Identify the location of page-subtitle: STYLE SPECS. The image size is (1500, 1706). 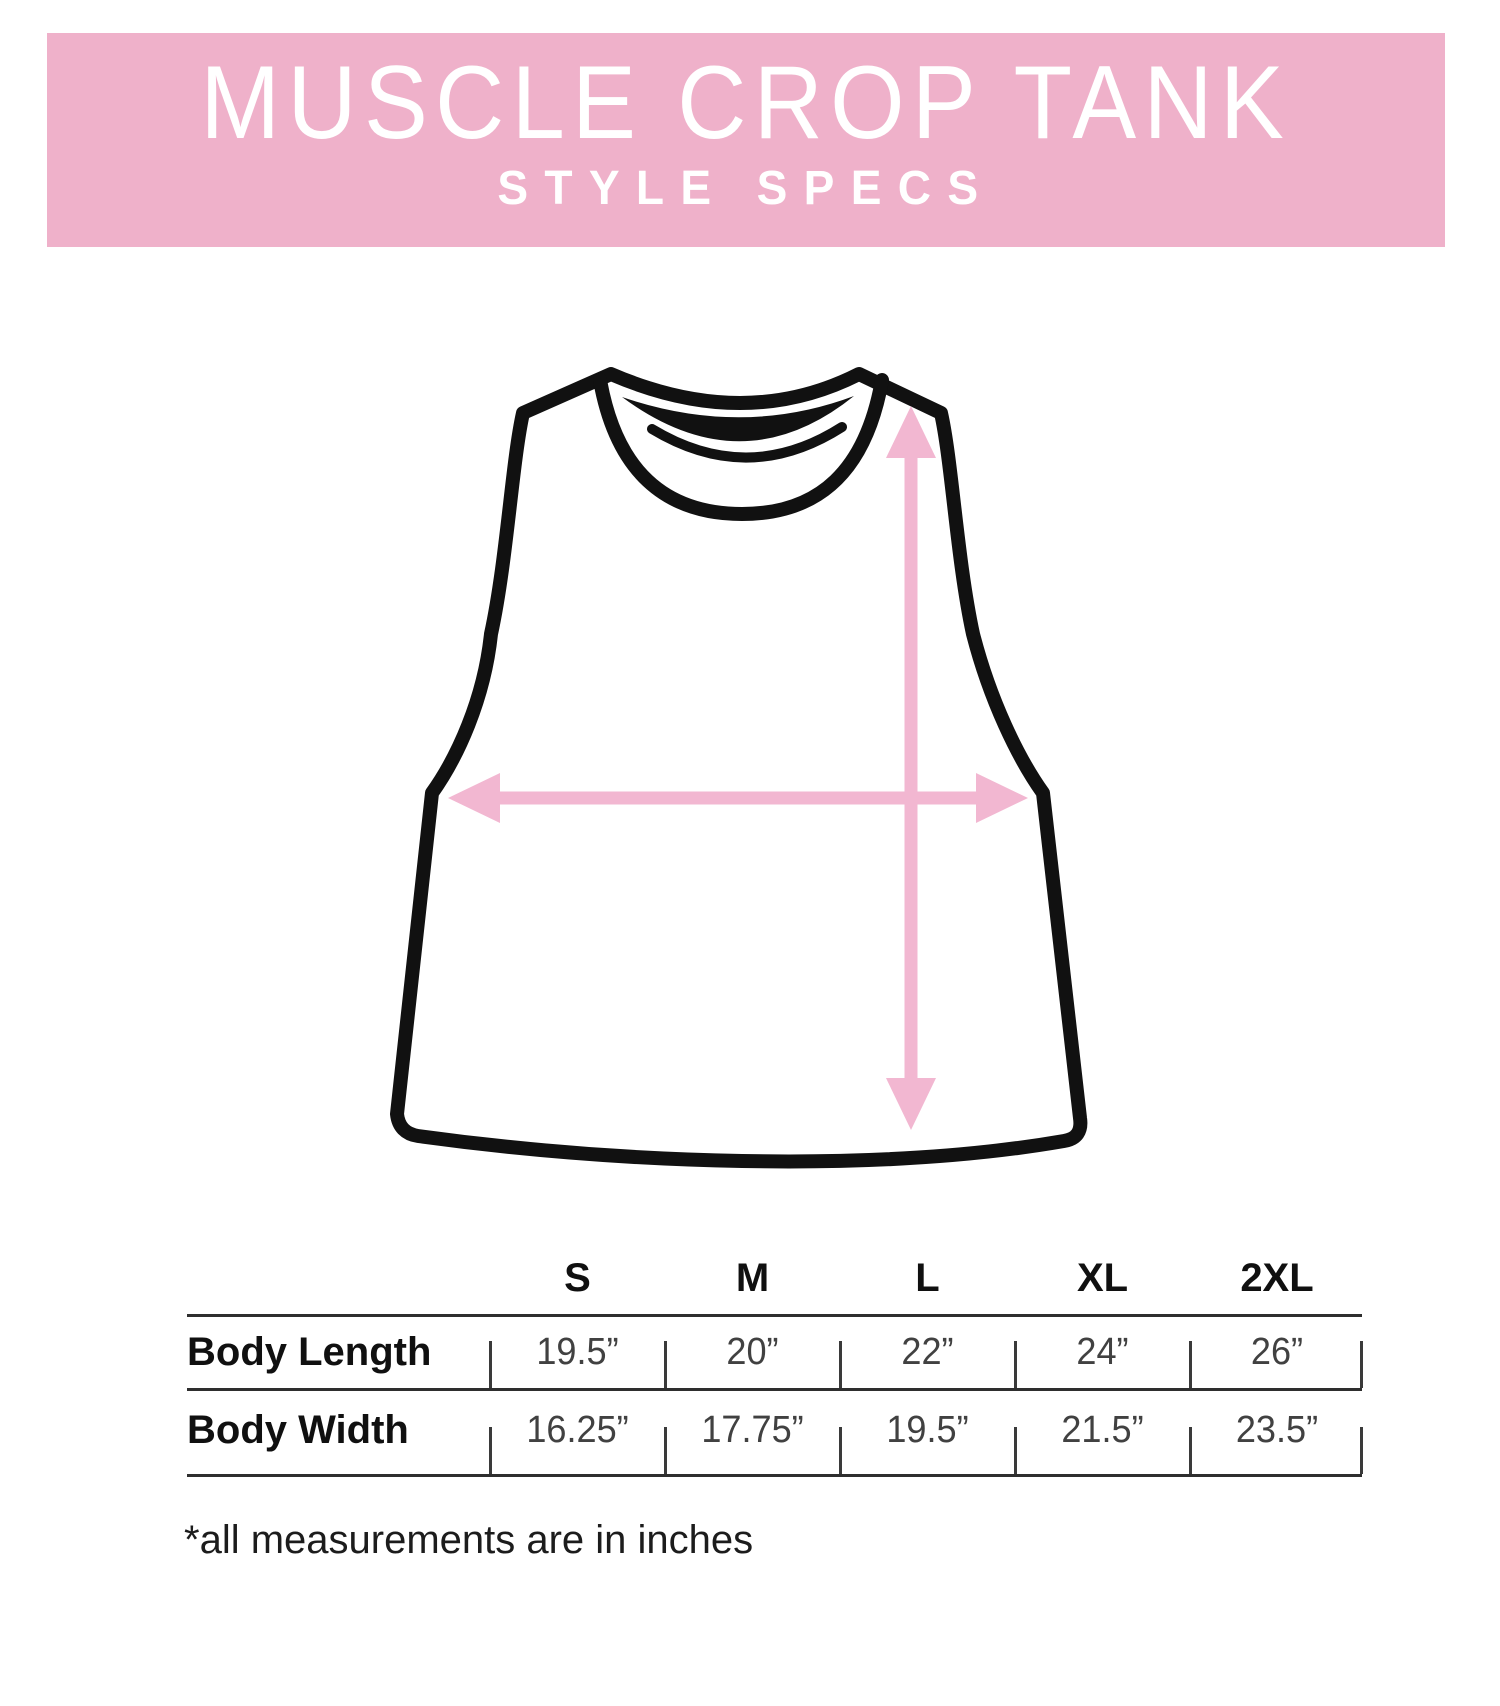
(746, 188).